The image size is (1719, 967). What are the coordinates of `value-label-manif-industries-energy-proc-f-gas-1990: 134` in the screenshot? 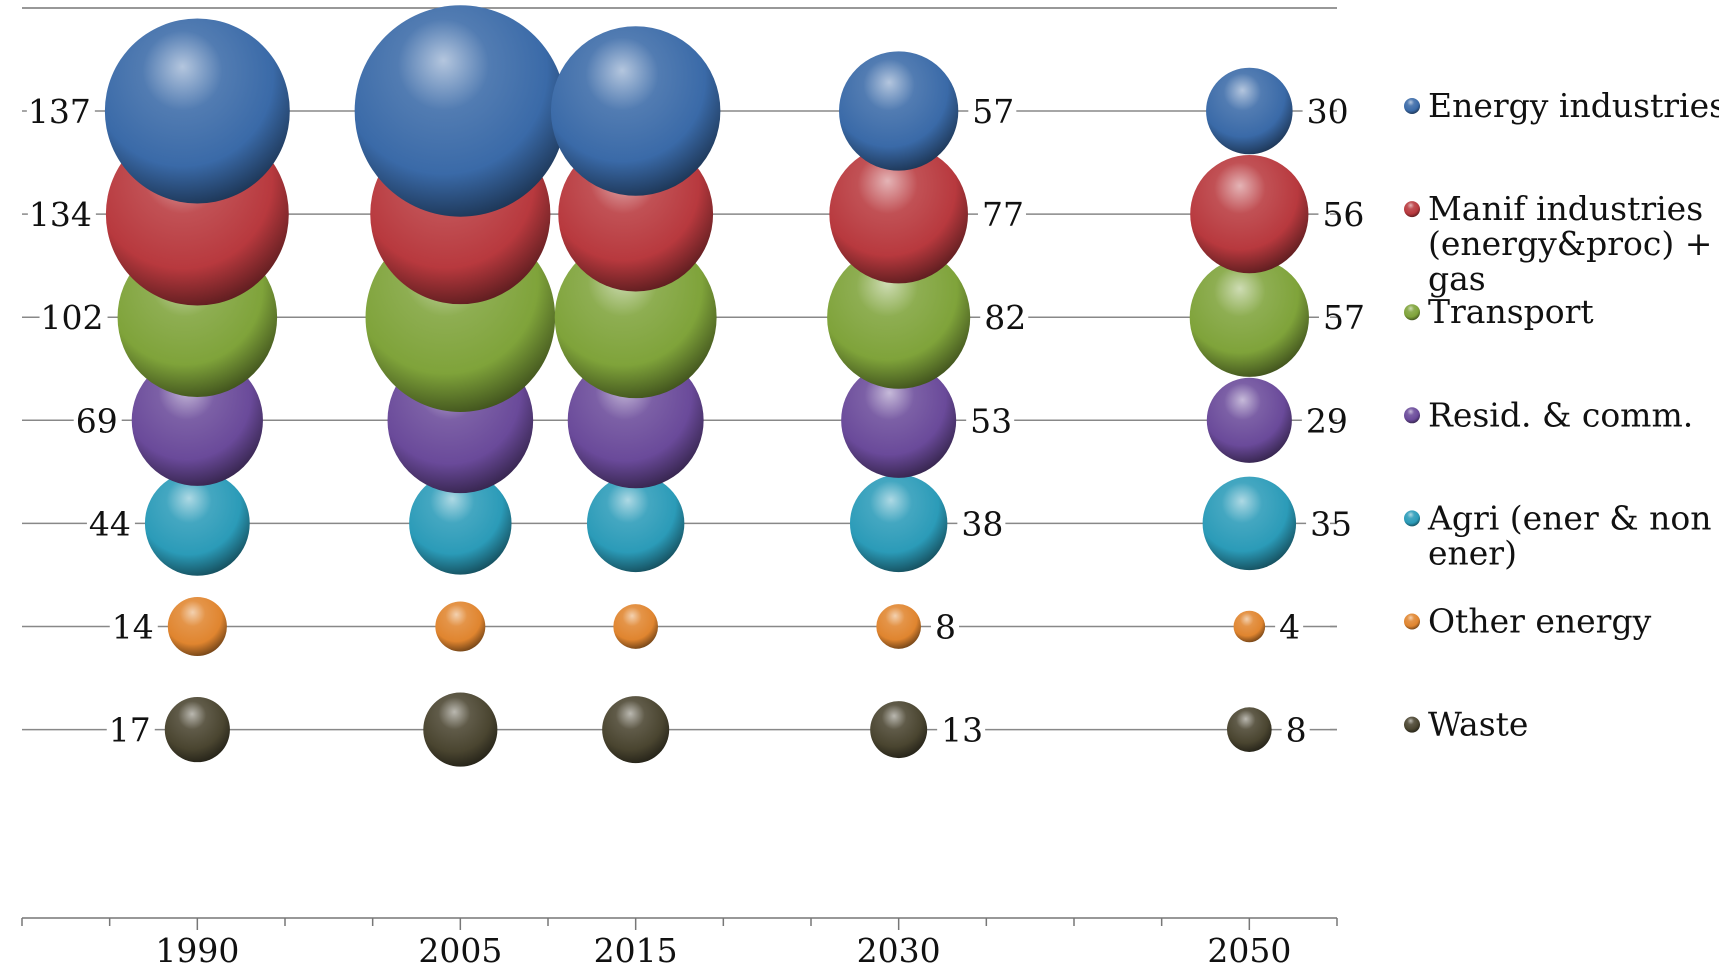 It's located at (60, 214).